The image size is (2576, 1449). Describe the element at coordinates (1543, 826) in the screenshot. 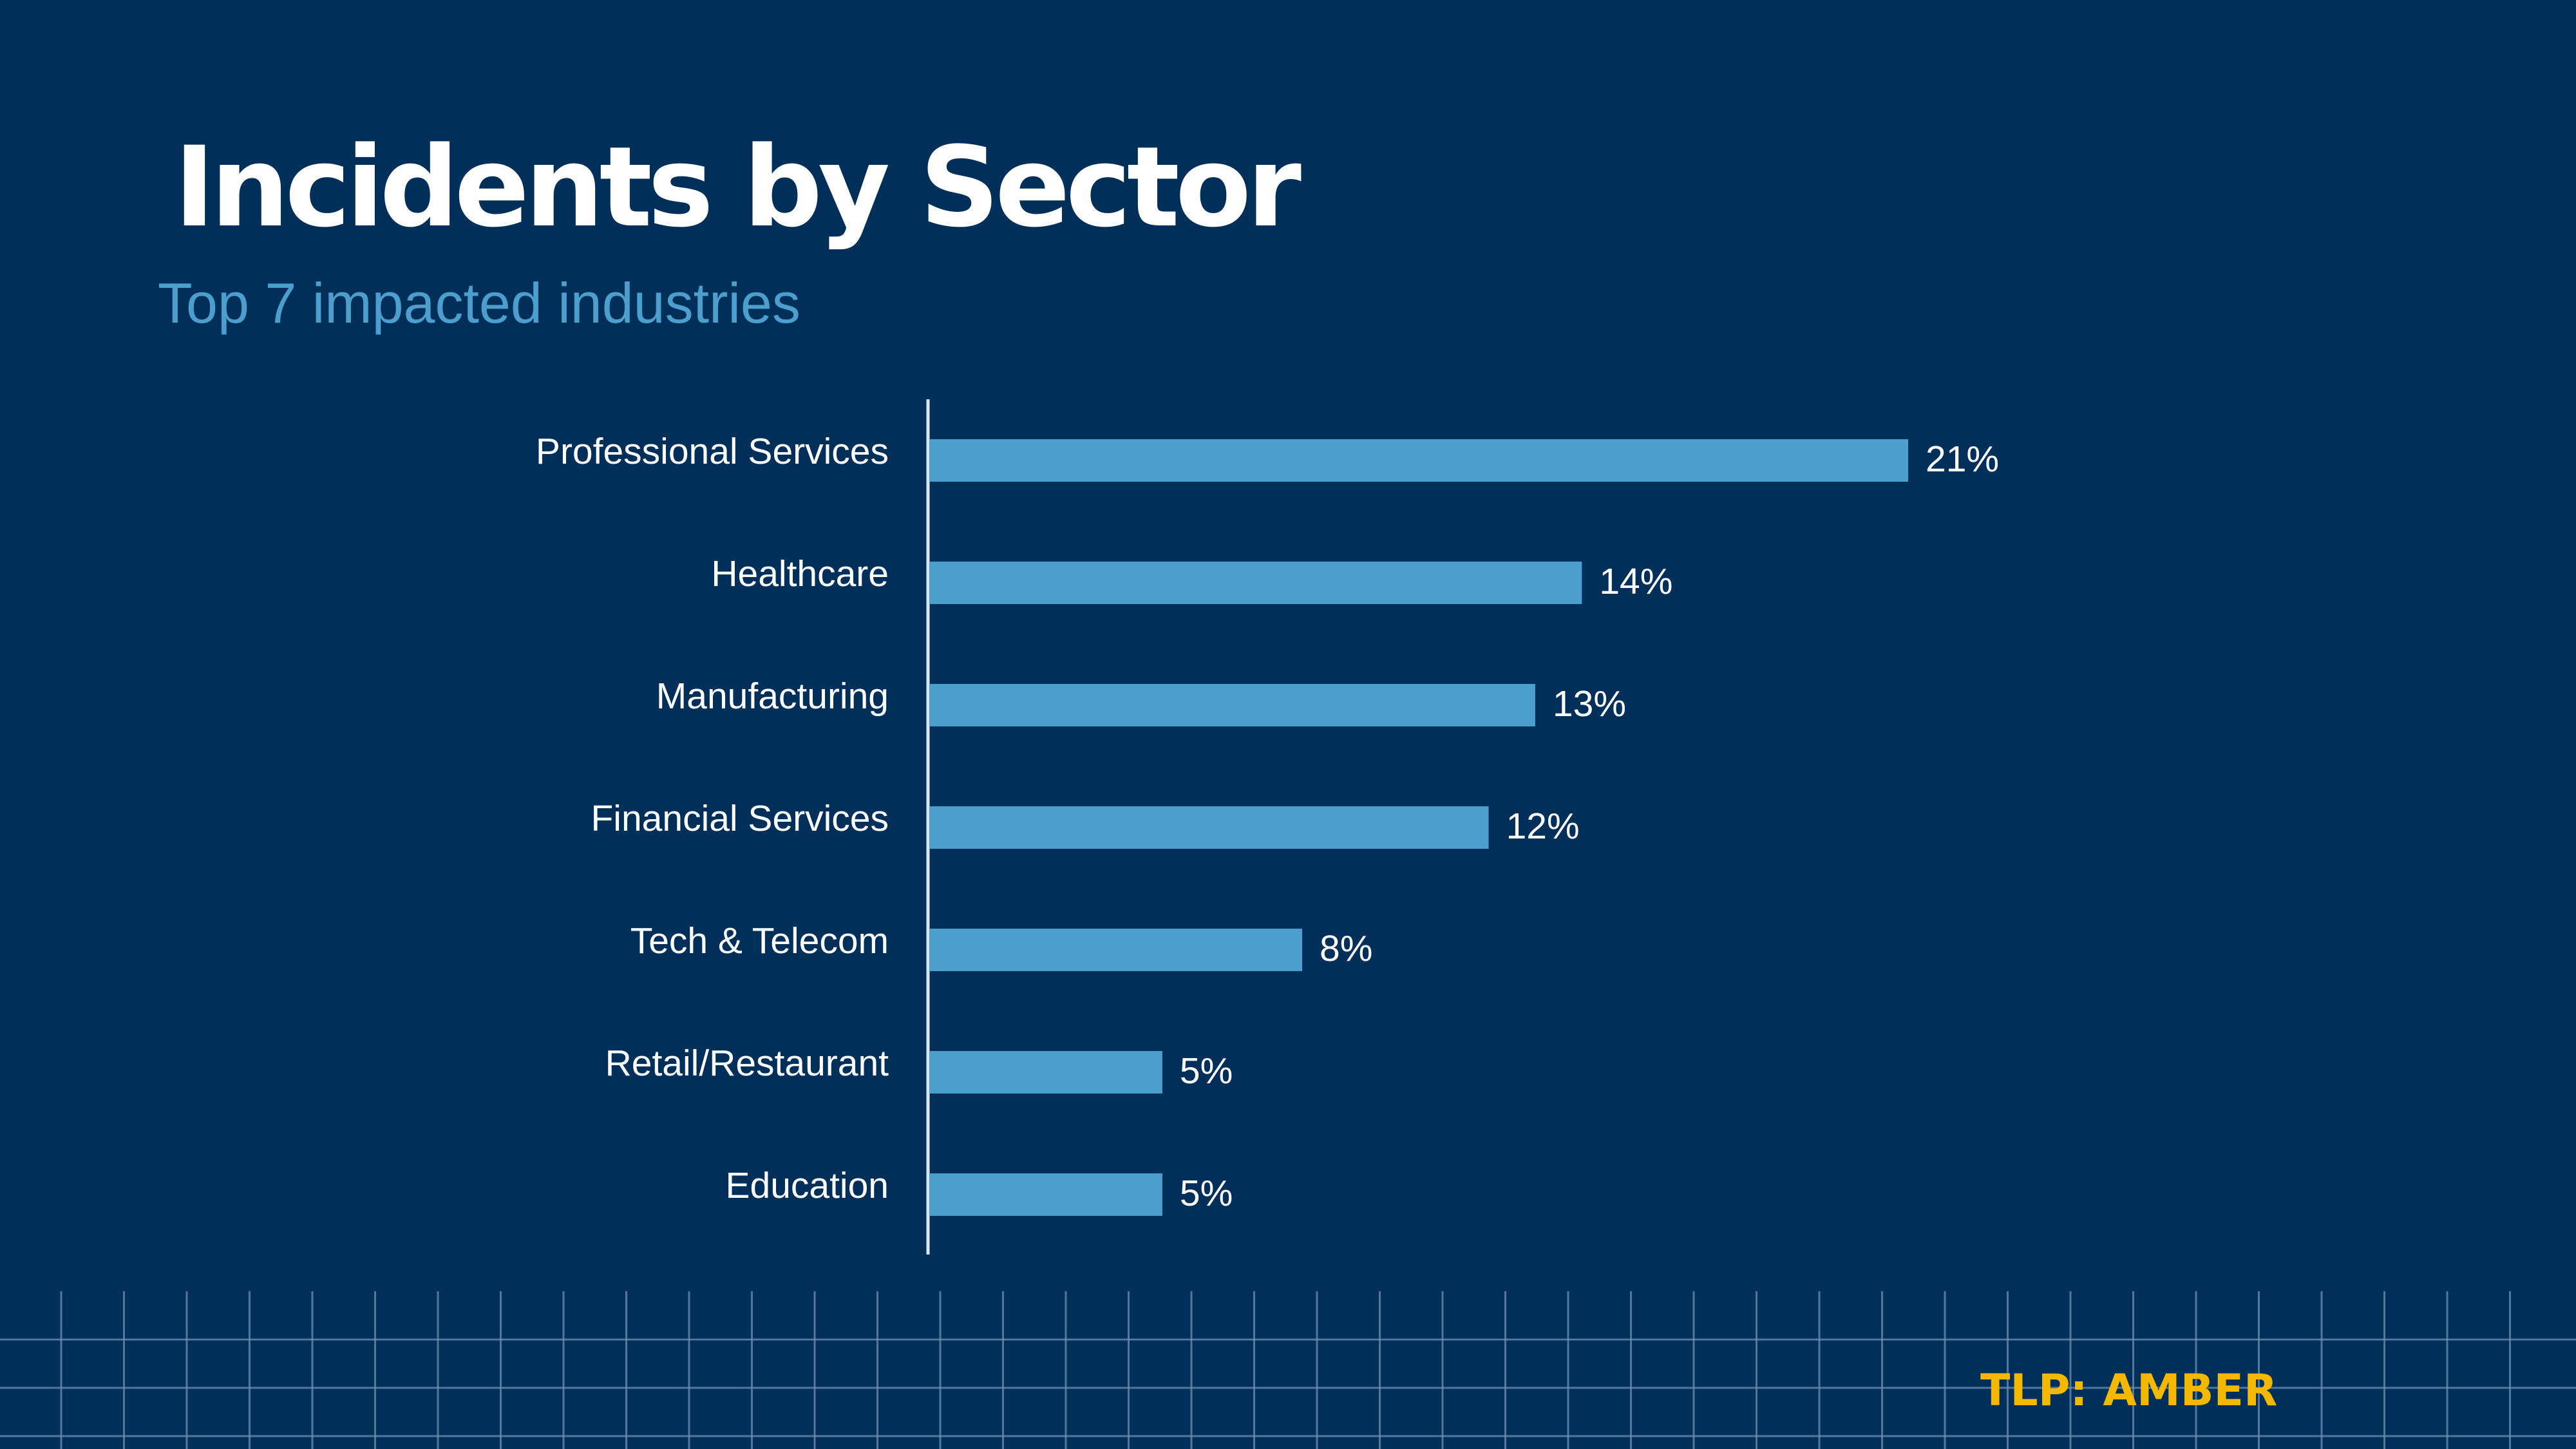

I see `value-label-3: 12%` at that location.